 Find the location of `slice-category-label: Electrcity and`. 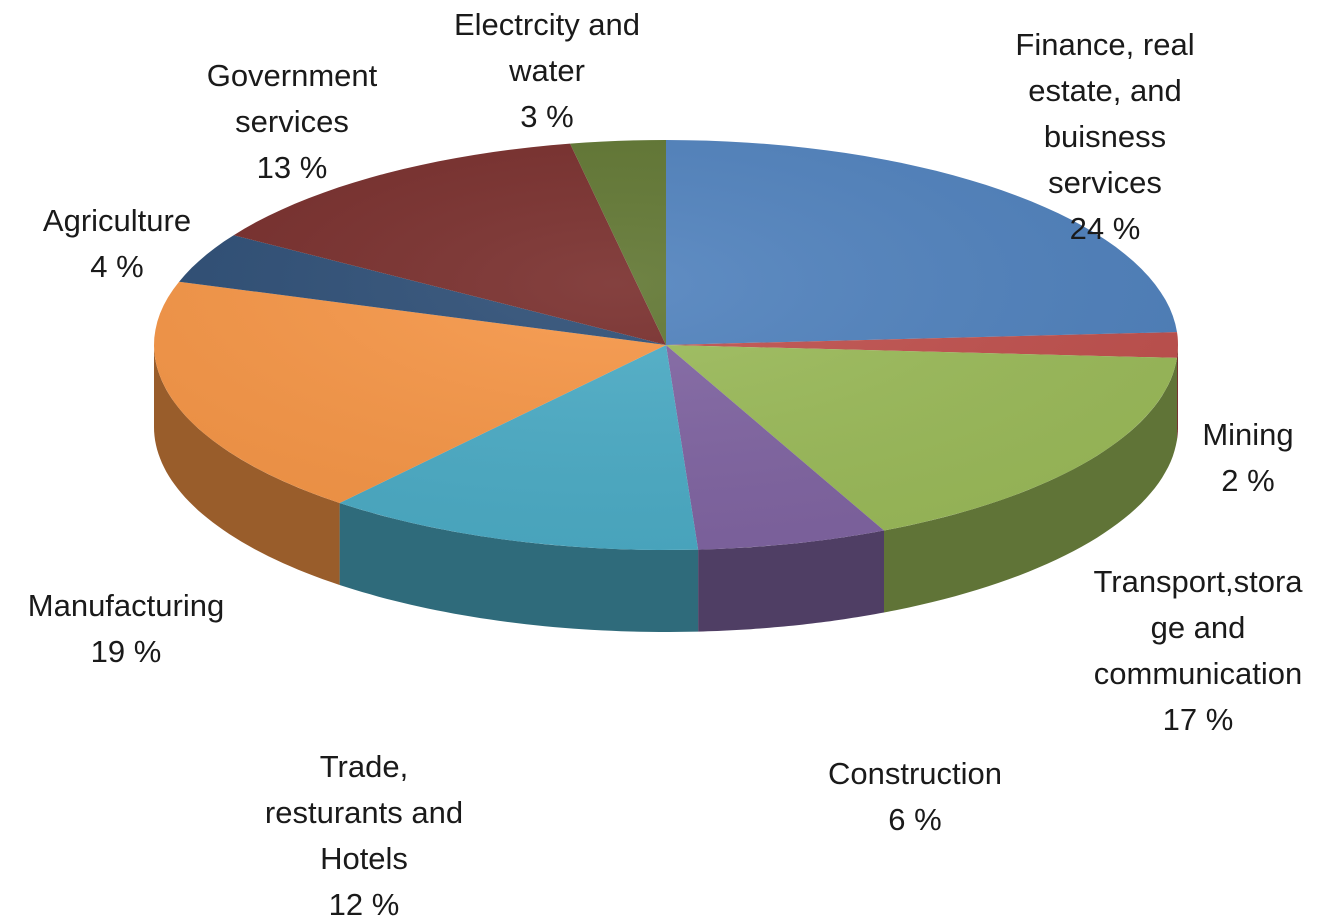

slice-category-label: Electrcity and is located at coordinates (547, 24).